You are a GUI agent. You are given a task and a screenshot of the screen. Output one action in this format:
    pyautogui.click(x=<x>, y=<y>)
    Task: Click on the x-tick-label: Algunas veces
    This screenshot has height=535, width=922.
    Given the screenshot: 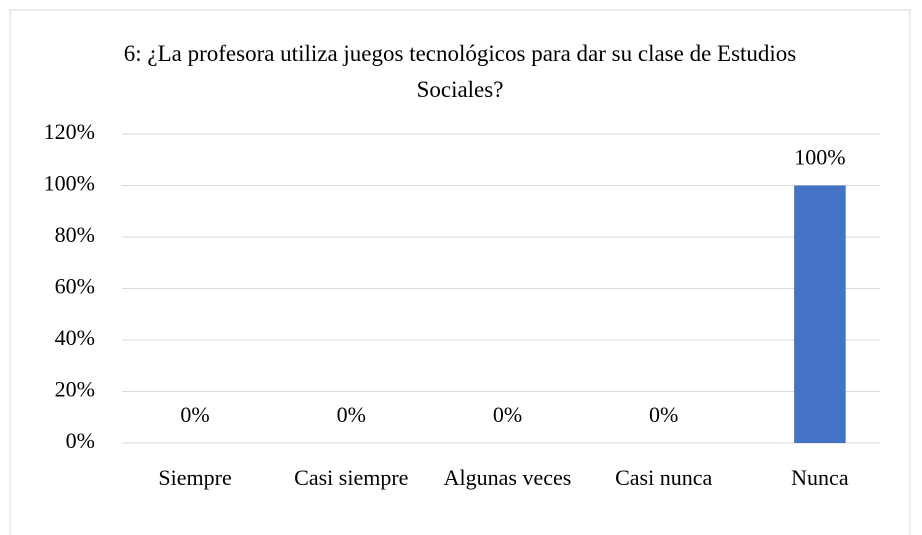 What is the action you would take?
    pyautogui.click(x=507, y=477)
    